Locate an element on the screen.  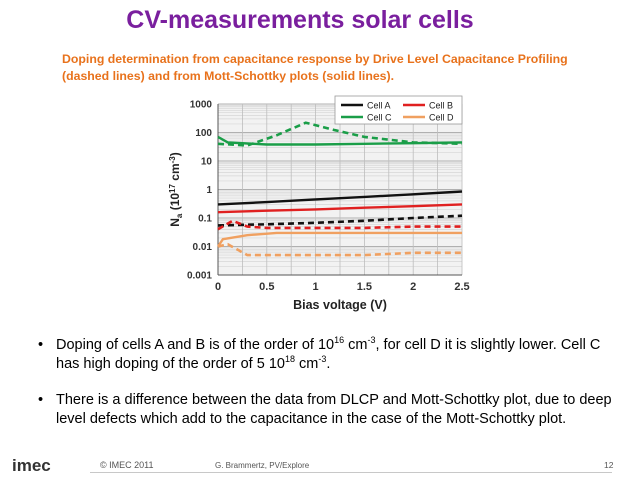
footer-copyright: © IMEC 2011 is located at coordinates (127, 465).